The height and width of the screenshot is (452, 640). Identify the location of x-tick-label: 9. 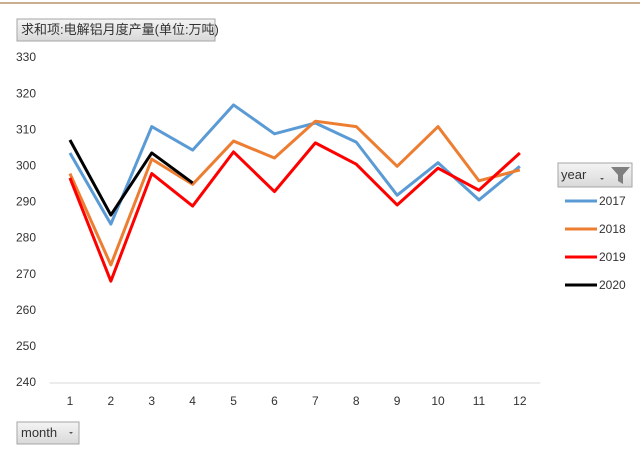
(397, 401).